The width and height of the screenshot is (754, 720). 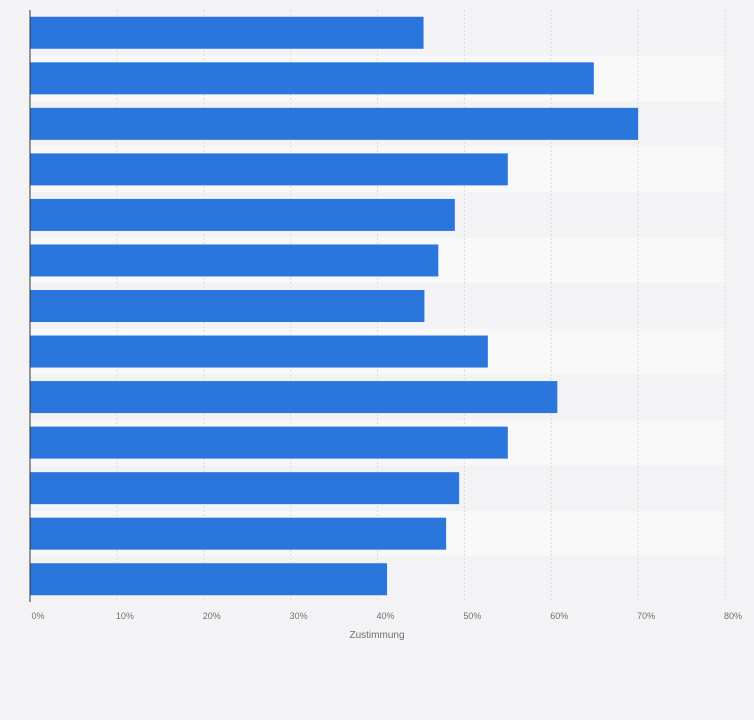 I want to click on x-tick-label: 70%, so click(x=646, y=616).